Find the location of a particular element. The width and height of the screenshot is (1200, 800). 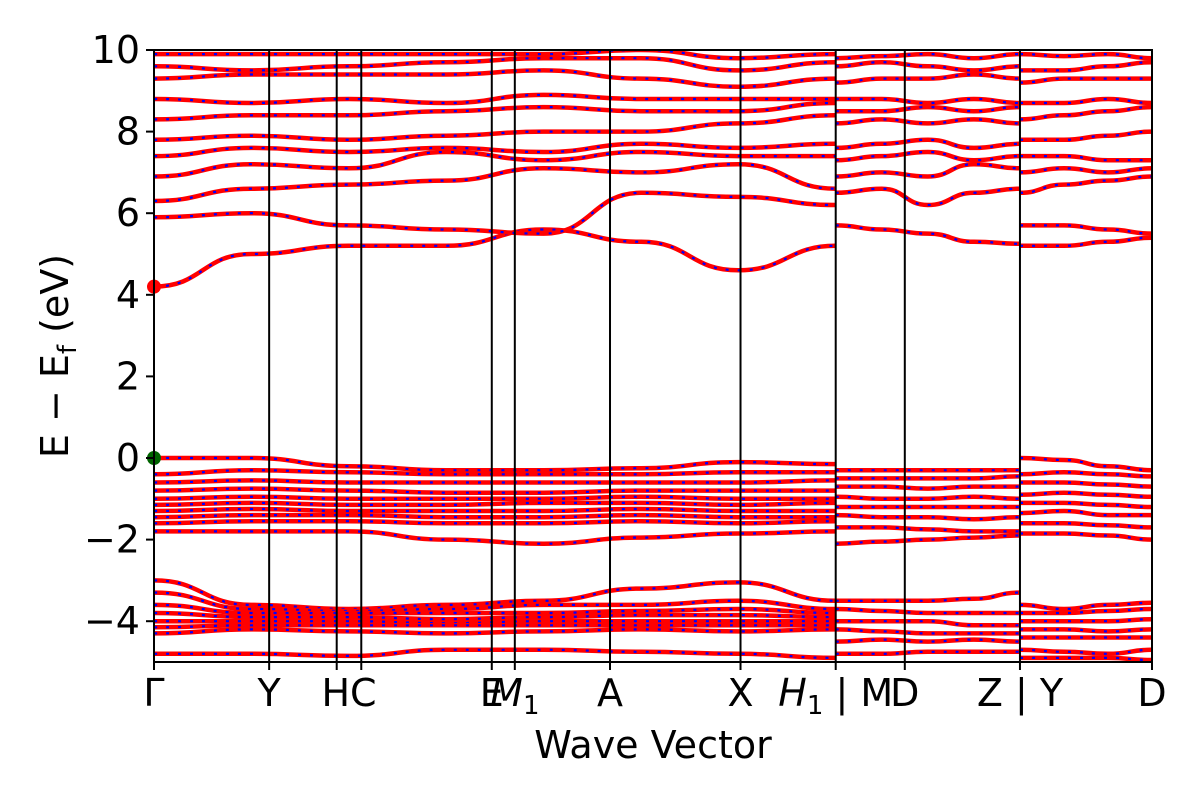

y-axis-title: E − Ef (eV) is located at coordinates (58, 356).